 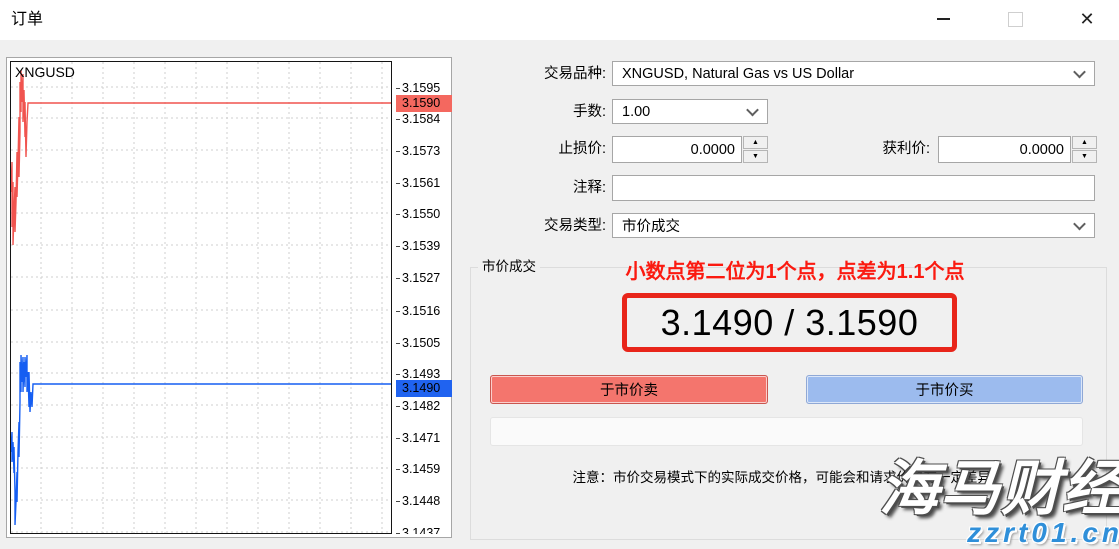 What do you see at coordinates (582, 149) in the screenshot?
I see `stop-loss-label: 止损价:` at bounding box center [582, 149].